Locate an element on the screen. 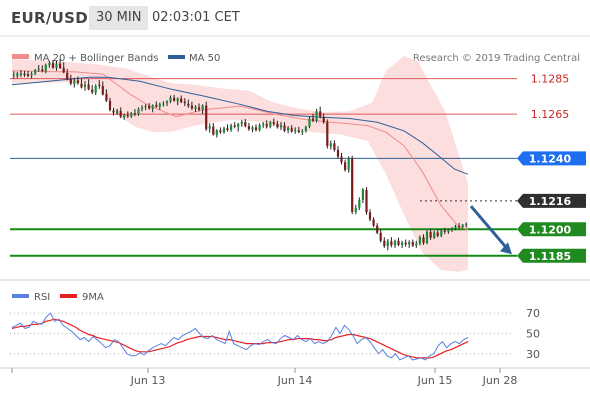 This screenshot has width=590, height=400. x-tick-label-1: Jun 14 is located at coordinates (295, 380).